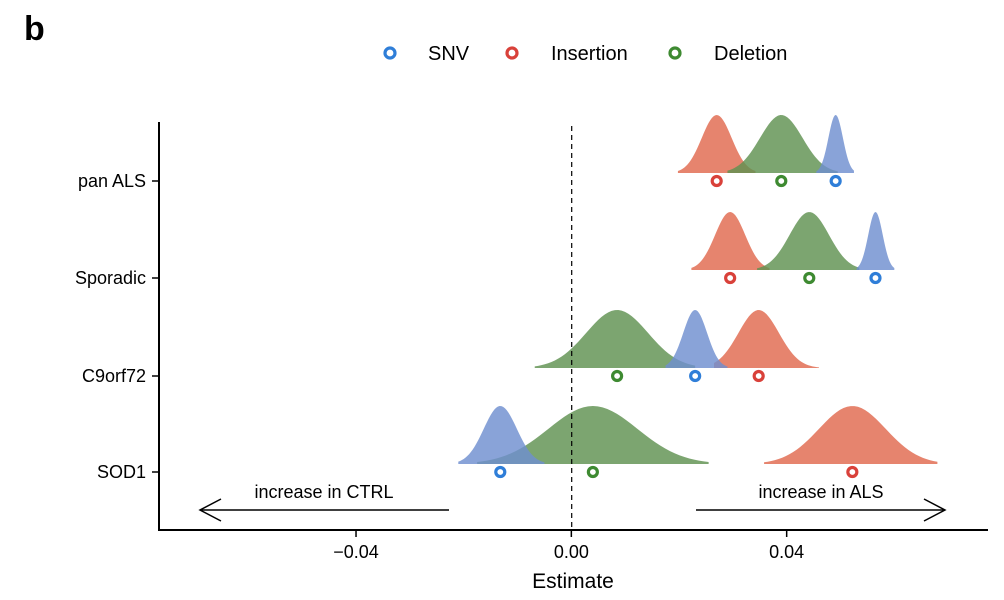  Describe the element at coordinates (835, 181) in the screenshot. I see `point-snv-pan-als` at that location.